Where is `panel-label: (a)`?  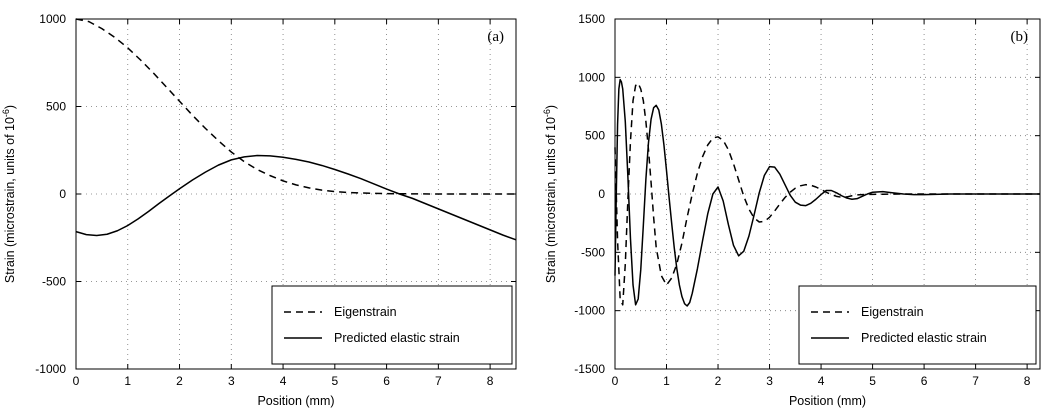 panel-label: (a) is located at coordinates (495, 37).